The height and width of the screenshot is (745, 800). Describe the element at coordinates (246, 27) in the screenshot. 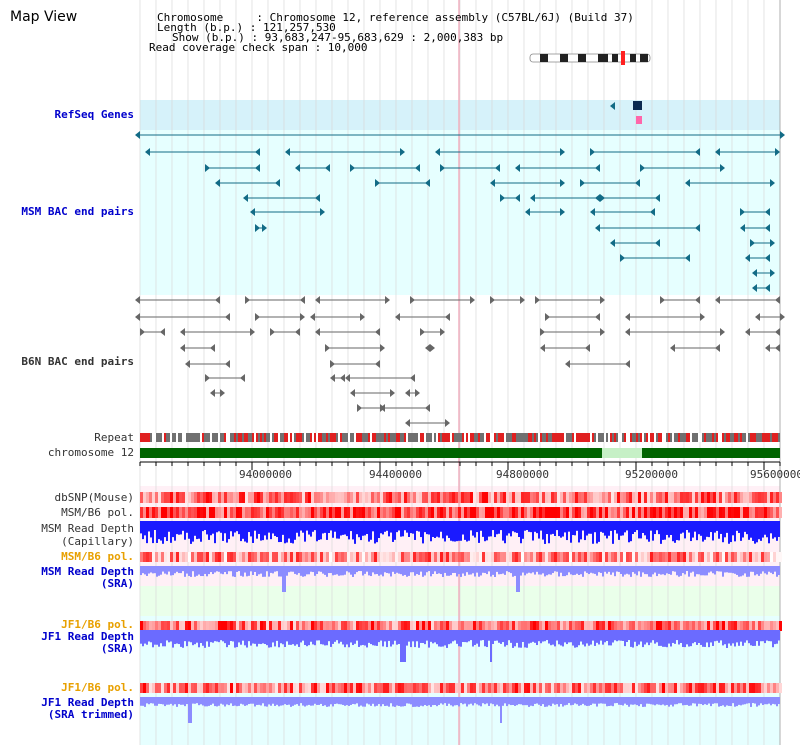

I see `info-length: Length (b.p.) : 121,257,530` at that location.